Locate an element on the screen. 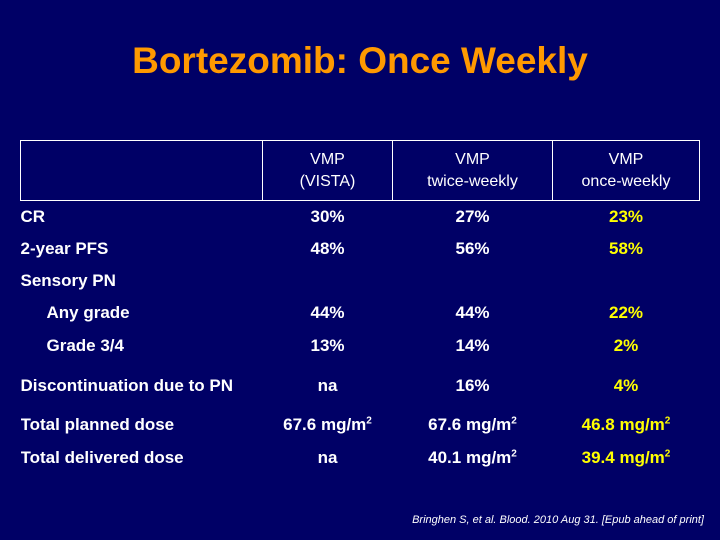  cell-value-highlight: 39.4 mg/m2 is located at coordinates (626, 457).